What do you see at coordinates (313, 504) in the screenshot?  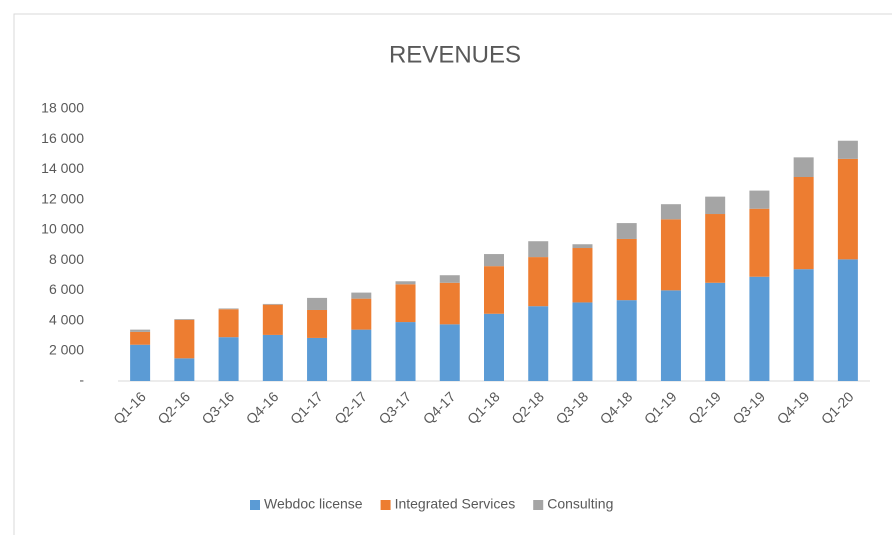 I see `legend-label: Webdoc license` at bounding box center [313, 504].